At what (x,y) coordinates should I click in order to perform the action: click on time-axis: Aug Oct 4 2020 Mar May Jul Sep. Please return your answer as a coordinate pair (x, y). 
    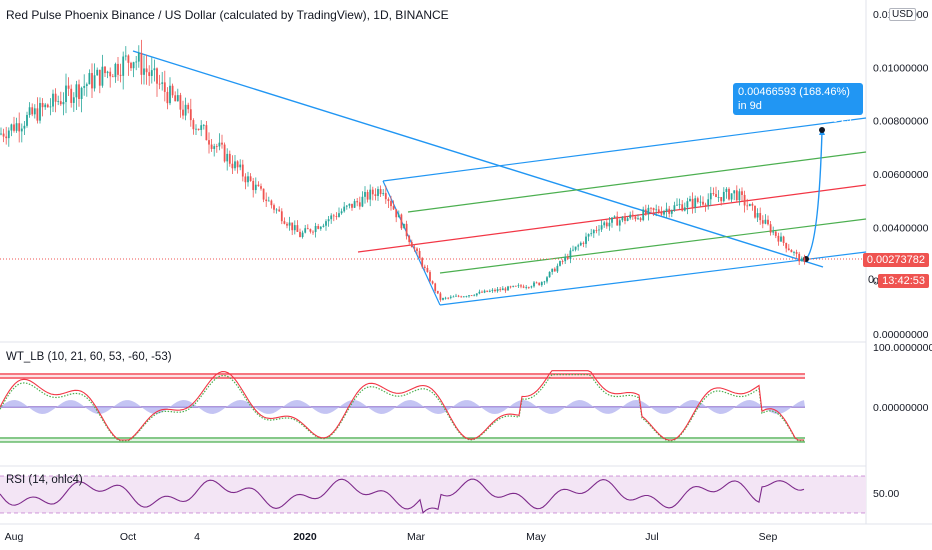
    Looking at the image, I should click on (391, 537).